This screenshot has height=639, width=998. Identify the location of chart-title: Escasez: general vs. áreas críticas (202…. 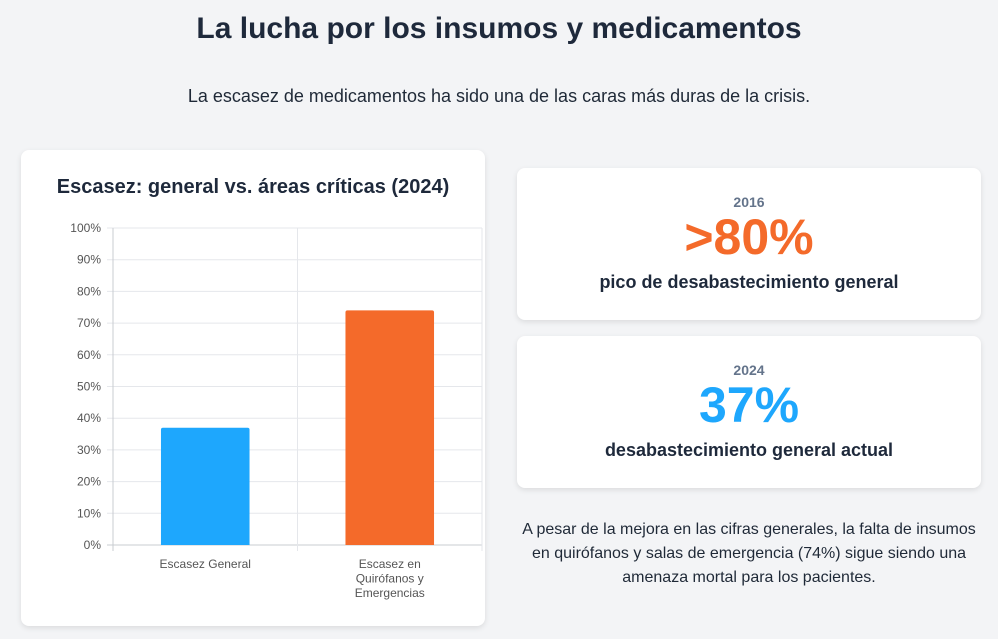
(253, 187).